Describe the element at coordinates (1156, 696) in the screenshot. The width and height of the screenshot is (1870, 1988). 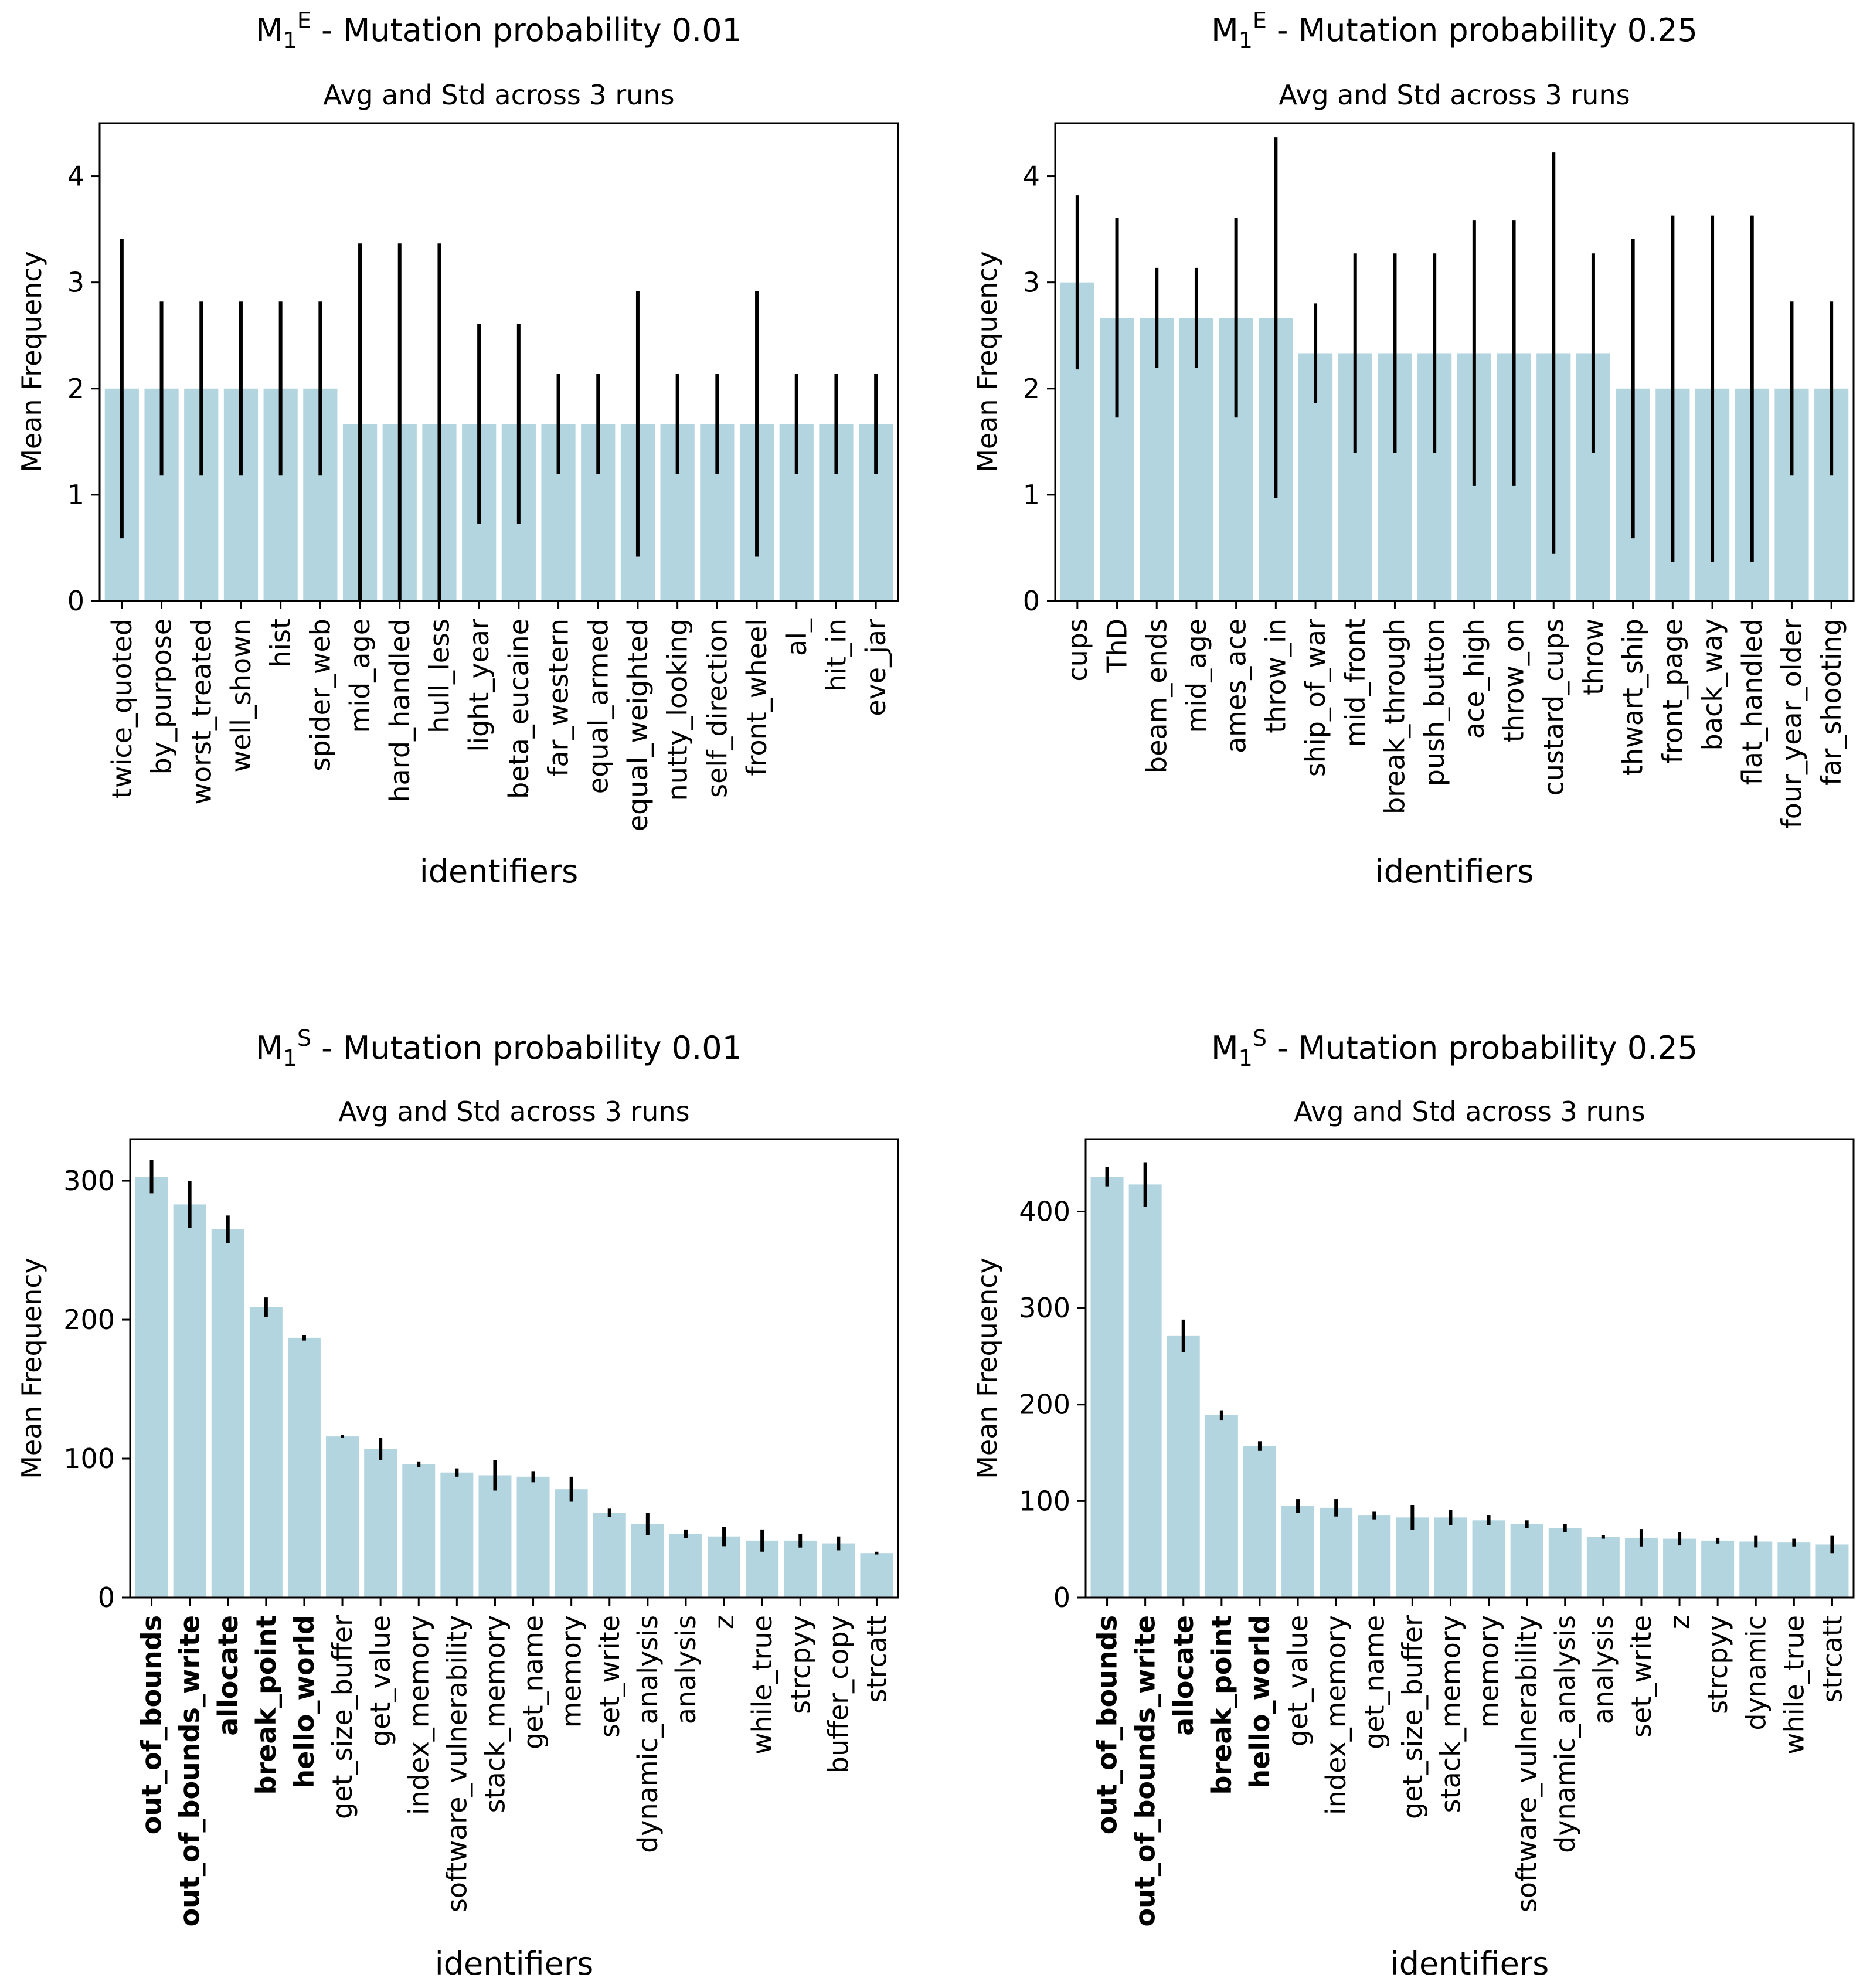
I see `x-tick-label: beam_ends` at that location.